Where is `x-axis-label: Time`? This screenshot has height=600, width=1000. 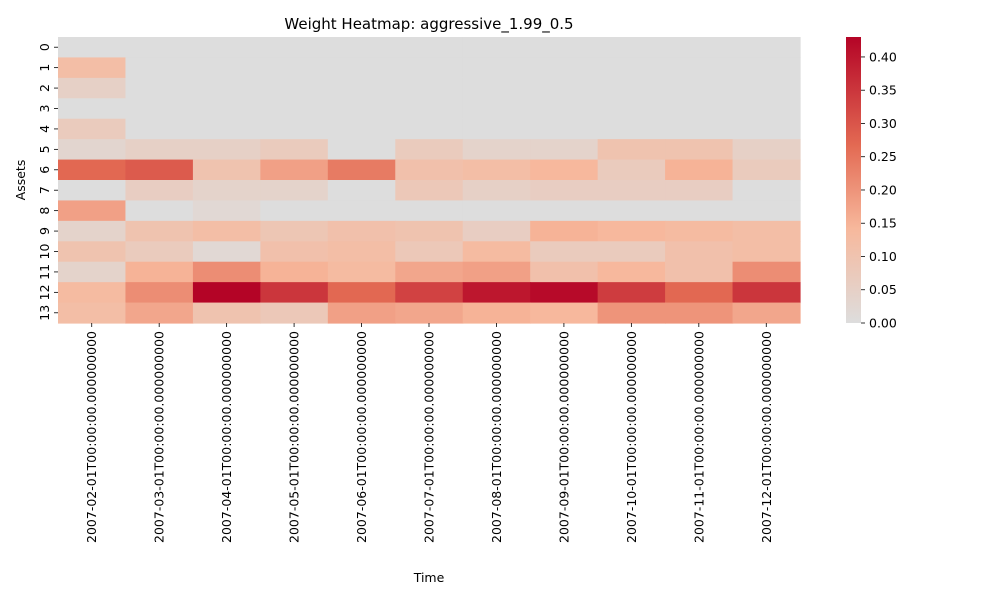 x-axis-label: Time is located at coordinates (429, 577).